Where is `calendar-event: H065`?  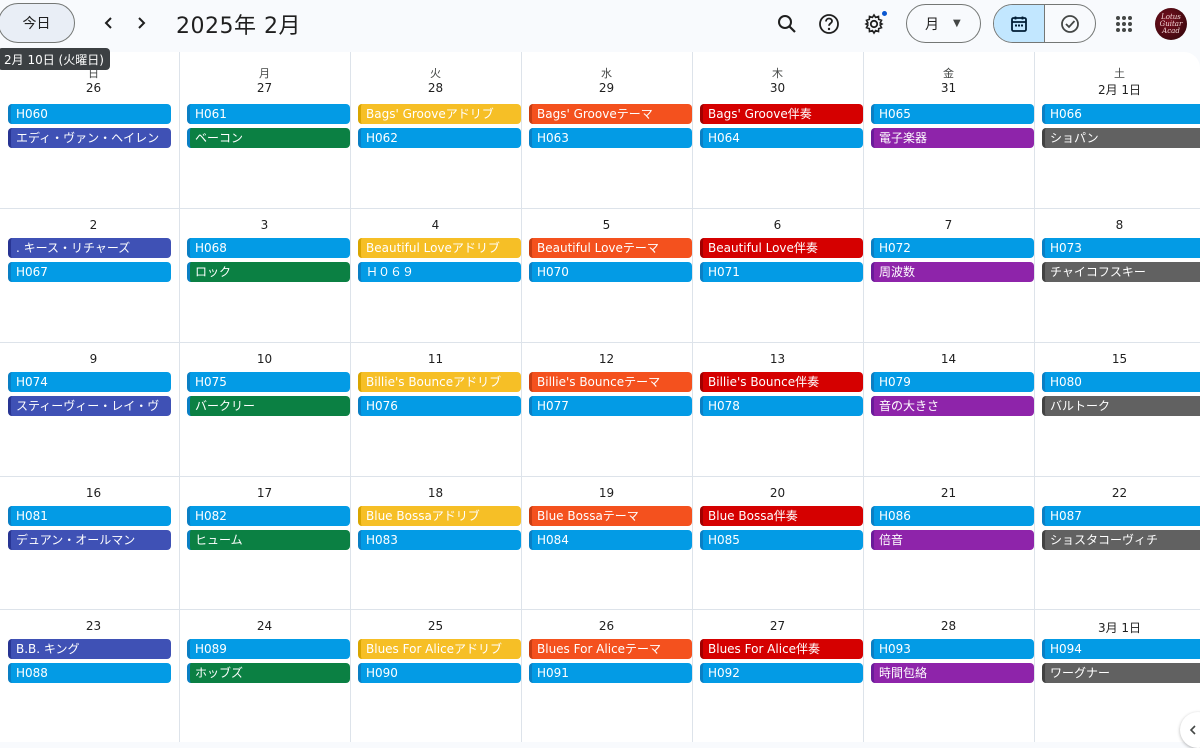 calendar-event: H065 is located at coordinates (952, 114).